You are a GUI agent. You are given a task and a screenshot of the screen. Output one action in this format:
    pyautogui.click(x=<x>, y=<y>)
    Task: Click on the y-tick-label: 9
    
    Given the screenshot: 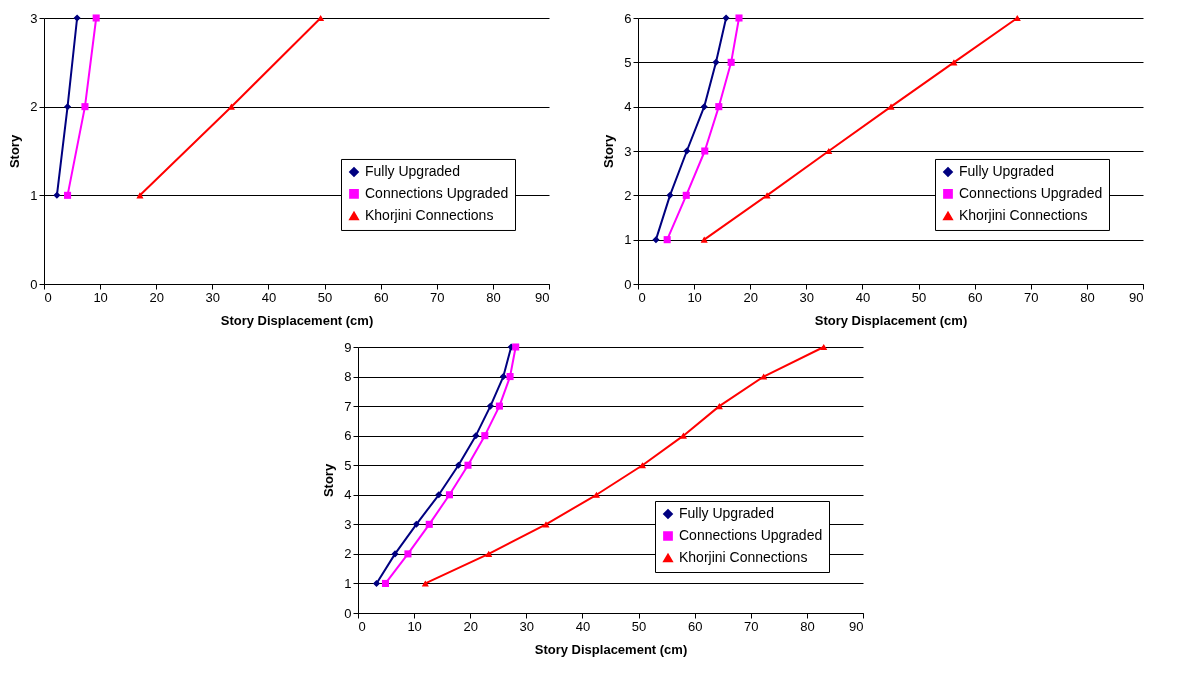 What is the action you would take?
    pyautogui.click(x=347, y=347)
    